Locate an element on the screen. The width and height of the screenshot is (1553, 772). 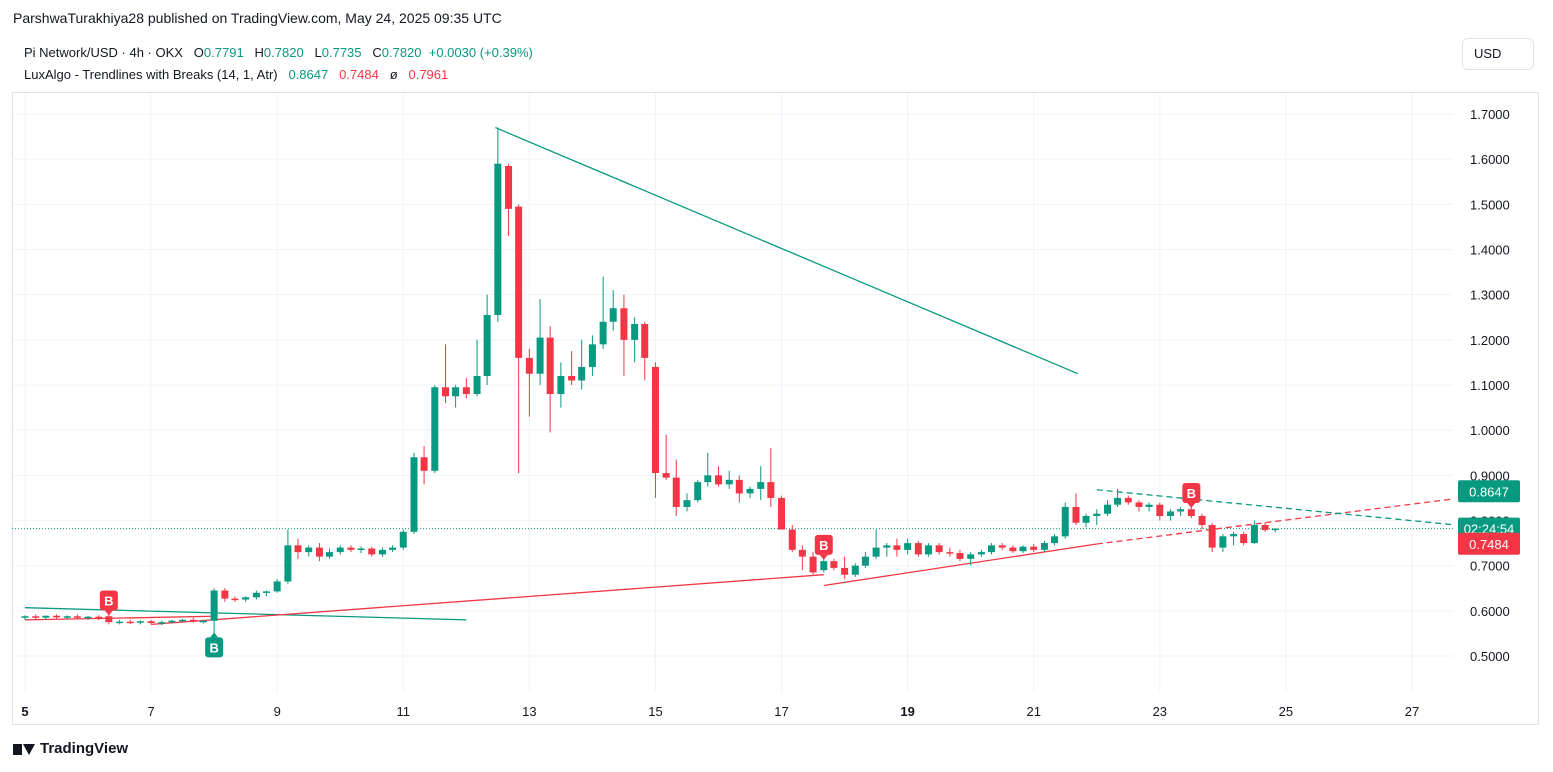
price-tag-text: 0.7484 is located at coordinates (1489, 544).